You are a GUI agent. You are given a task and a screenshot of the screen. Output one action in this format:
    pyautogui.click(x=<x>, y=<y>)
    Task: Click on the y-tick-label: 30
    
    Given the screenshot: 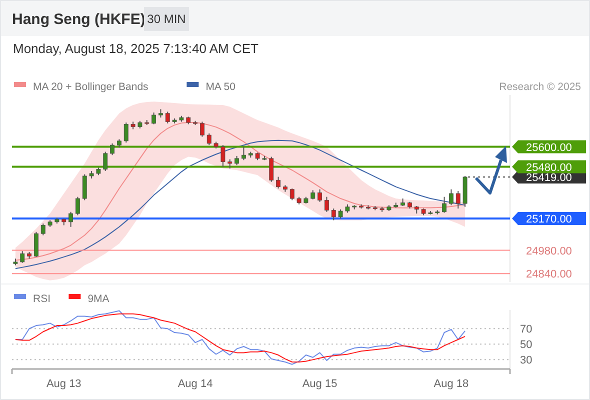 What is the action you would take?
    pyautogui.click(x=526, y=360)
    